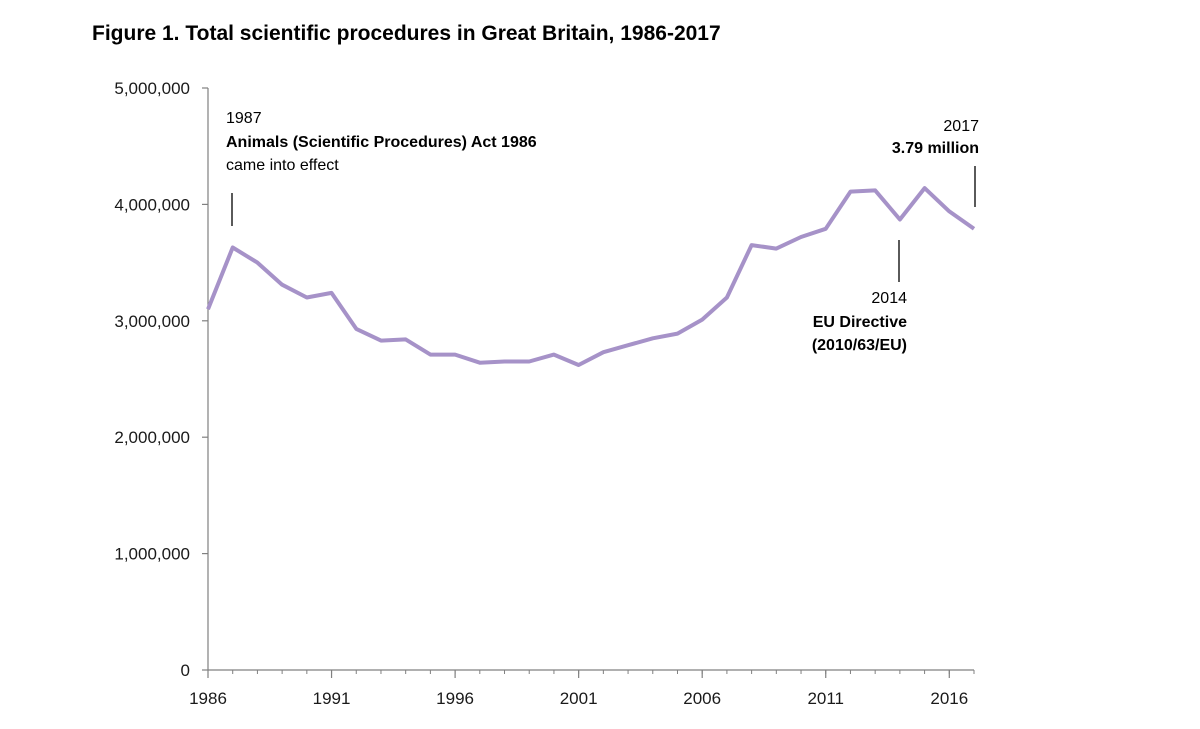  Describe the element at coordinates (776, 249) in the screenshot. I see `data-point-2009` at that location.